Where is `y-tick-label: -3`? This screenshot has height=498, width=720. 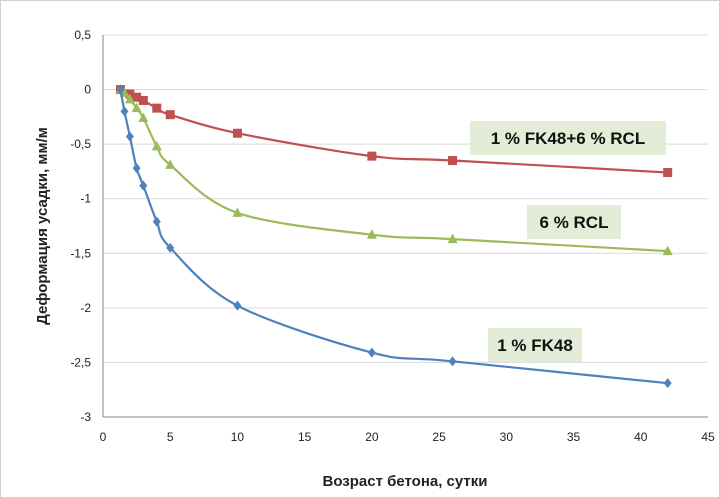 y-tick-label: -3 is located at coordinates (85, 417).